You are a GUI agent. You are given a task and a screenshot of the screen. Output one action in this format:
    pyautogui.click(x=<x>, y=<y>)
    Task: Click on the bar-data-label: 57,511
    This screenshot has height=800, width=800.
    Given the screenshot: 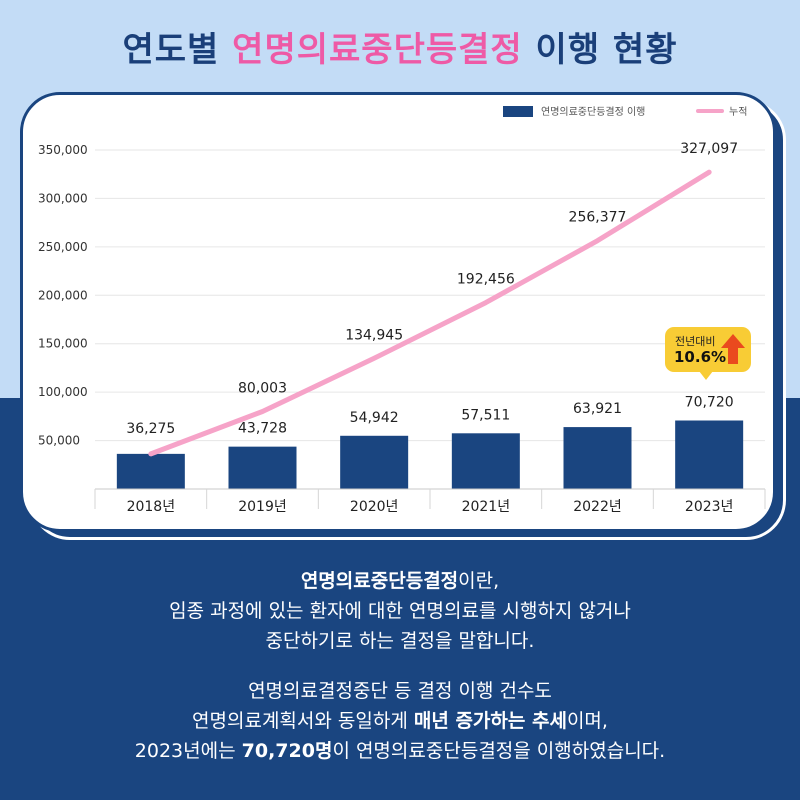 What is the action you would take?
    pyautogui.click(x=485, y=415)
    